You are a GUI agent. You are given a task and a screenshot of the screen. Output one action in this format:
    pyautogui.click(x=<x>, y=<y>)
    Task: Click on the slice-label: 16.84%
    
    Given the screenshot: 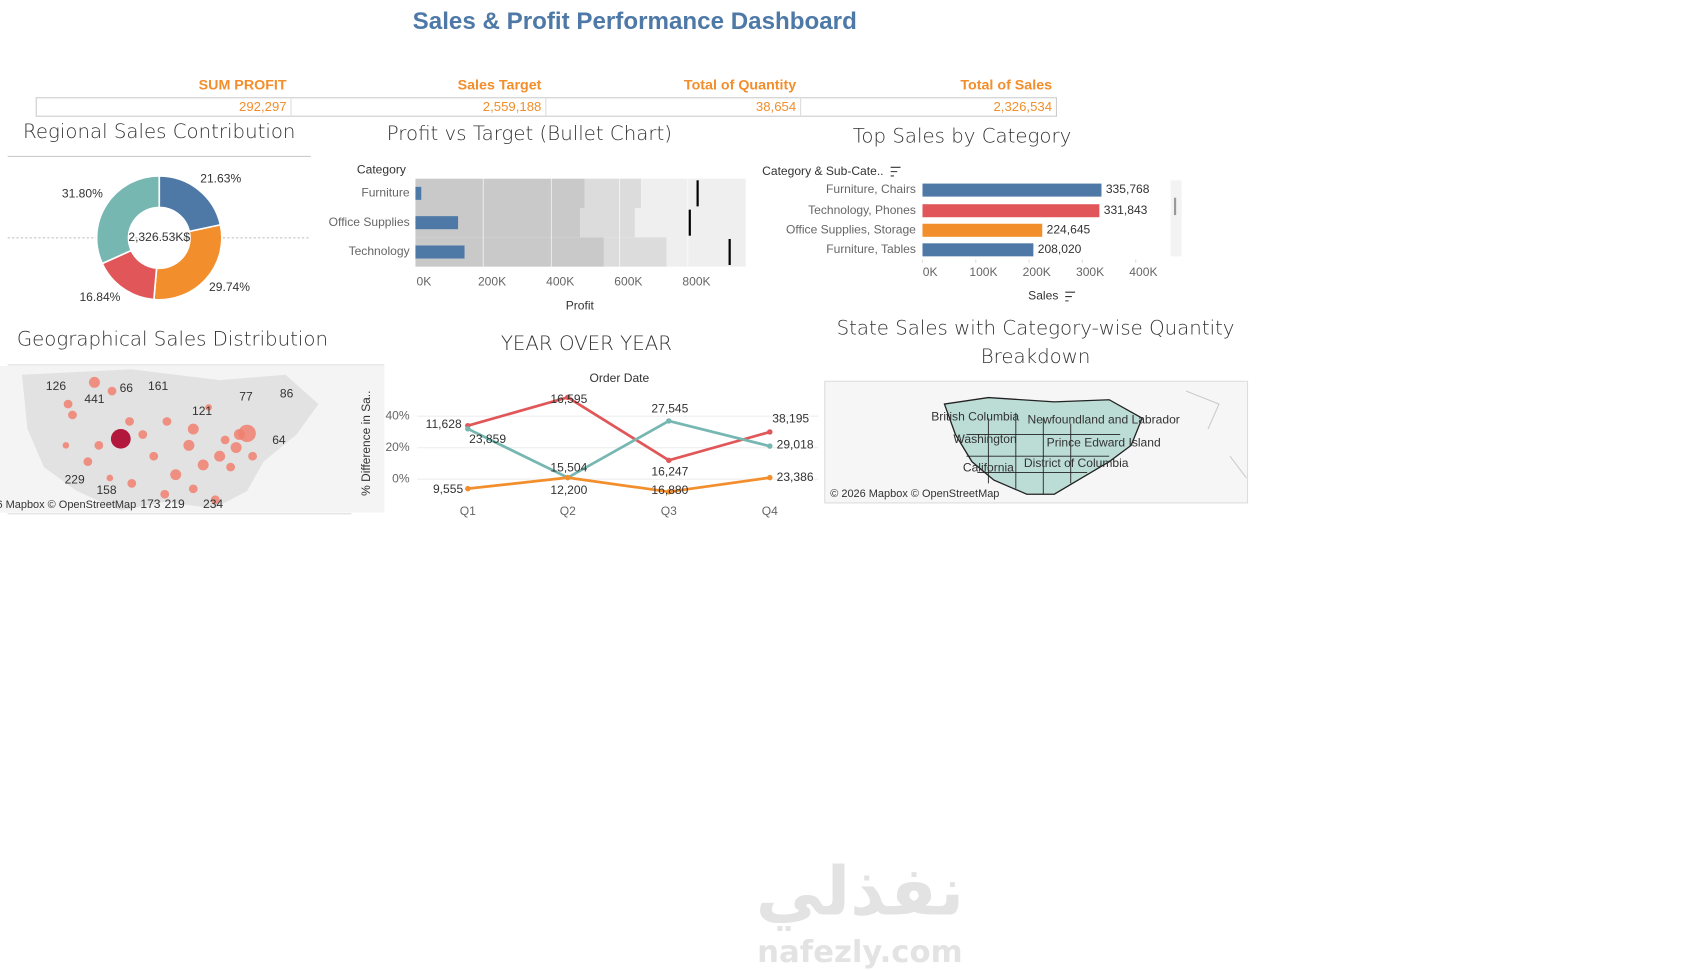 What is the action you would take?
    pyautogui.click(x=99, y=297)
    